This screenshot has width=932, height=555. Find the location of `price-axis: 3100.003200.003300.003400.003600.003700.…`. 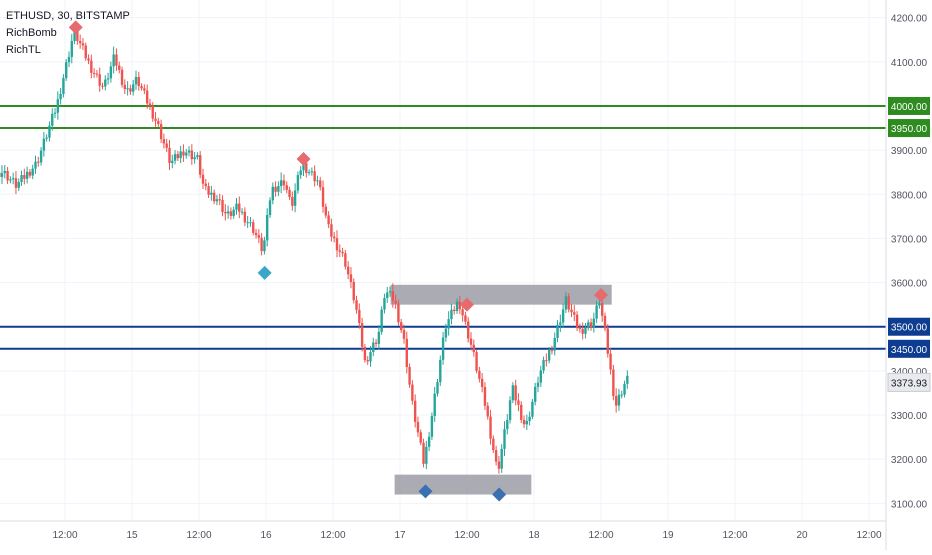

price-axis: 3100.003200.003300.003400.003600.003700.… is located at coordinates (909, 262).